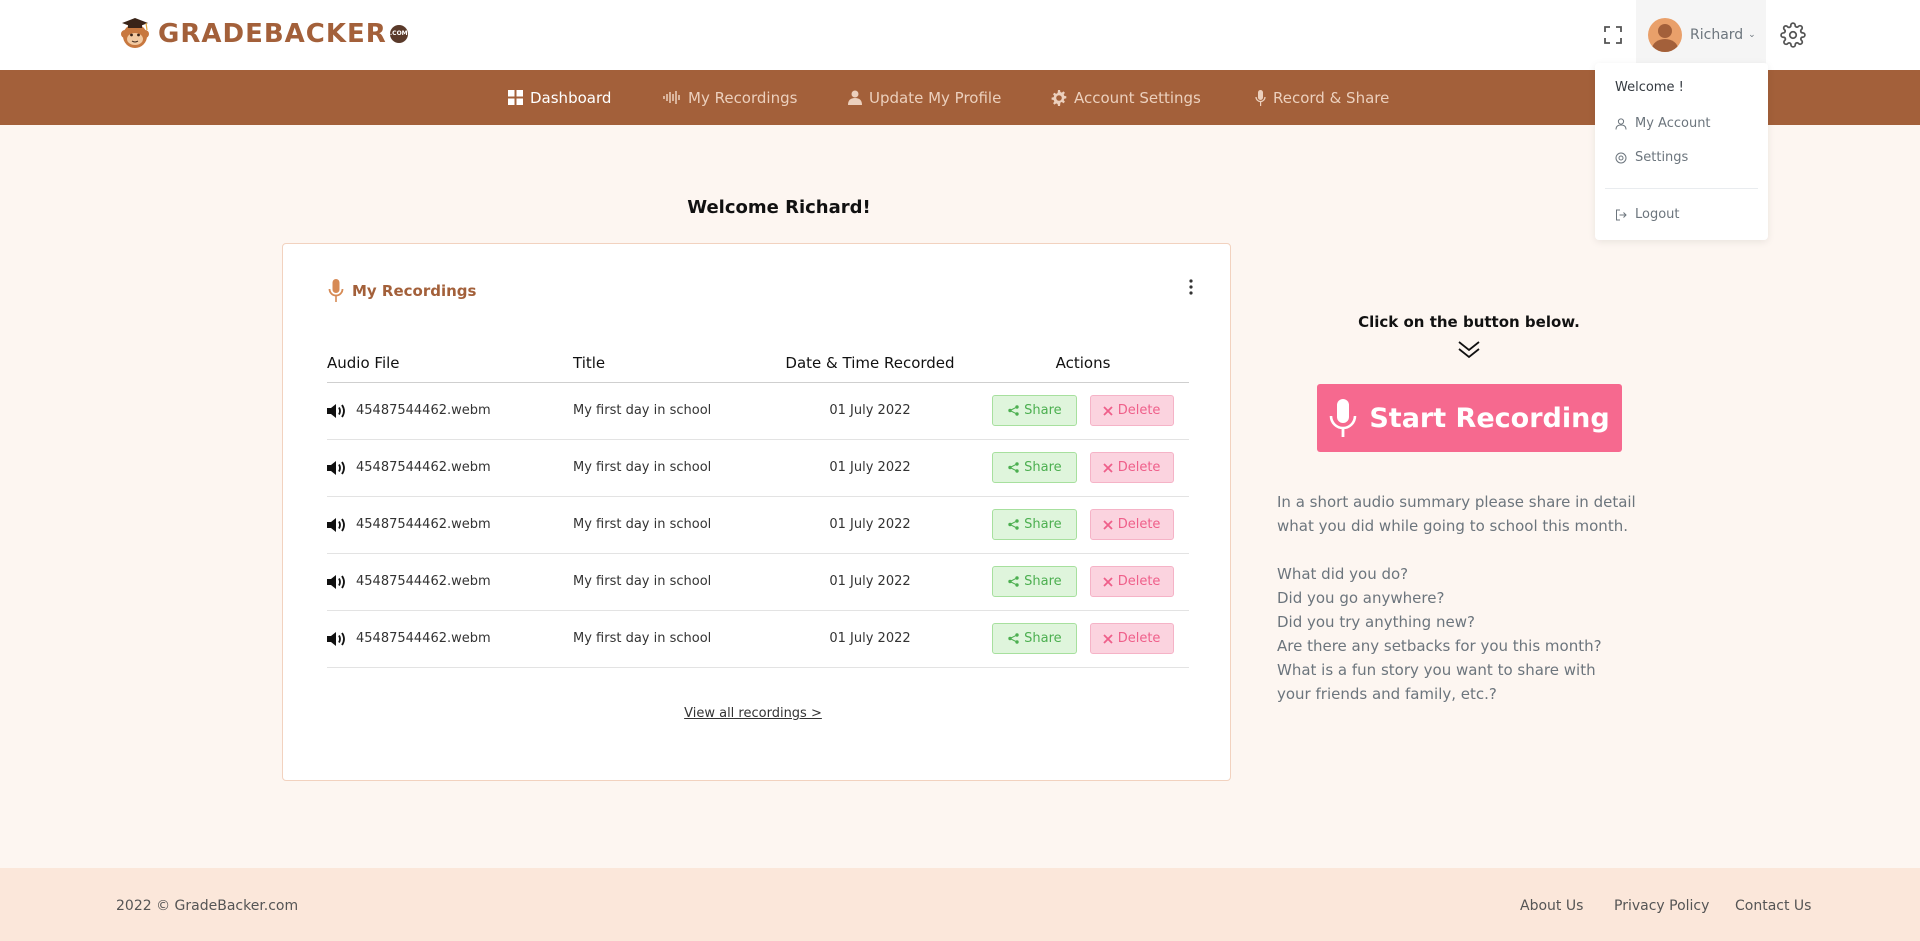  What do you see at coordinates (1083, 363) in the screenshot?
I see `column-header: Actions` at bounding box center [1083, 363].